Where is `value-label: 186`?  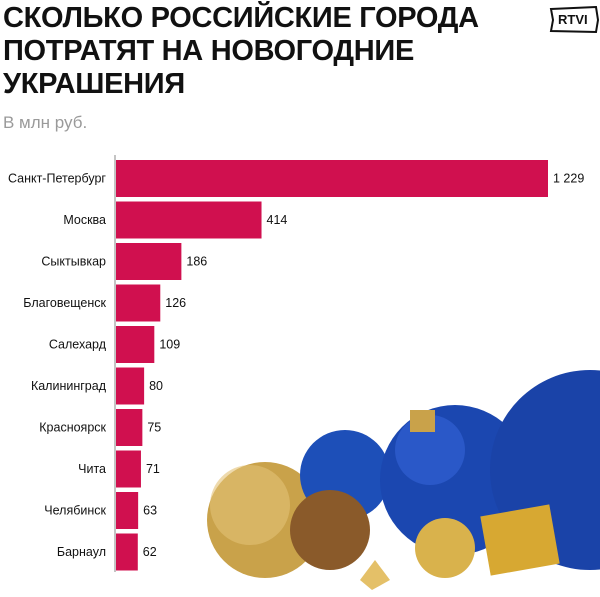
value-label: 186 is located at coordinates (196, 262).